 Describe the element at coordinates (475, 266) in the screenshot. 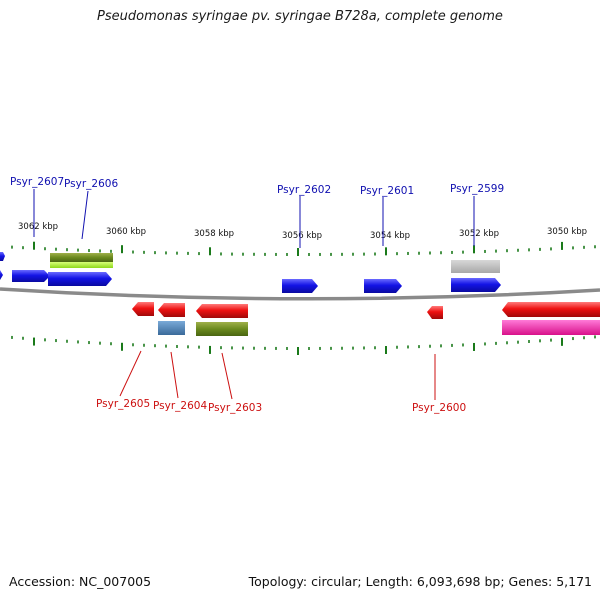

I see `feature-bar-grey` at that location.